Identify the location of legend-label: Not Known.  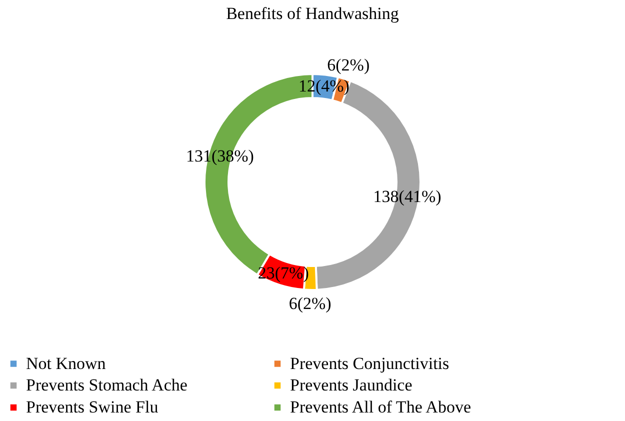
(66, 363).